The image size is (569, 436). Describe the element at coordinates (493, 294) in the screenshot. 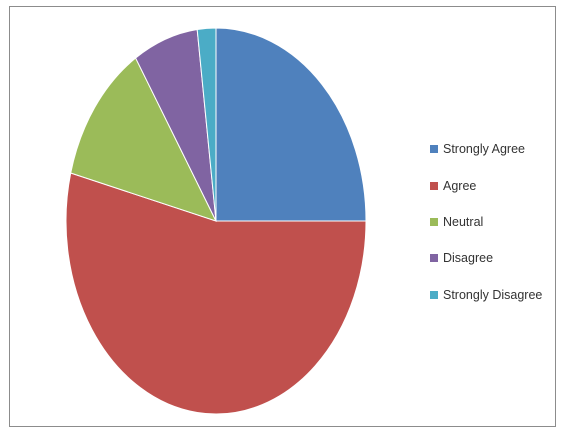

I see `legend-label: Strongly Disagree` at that location.